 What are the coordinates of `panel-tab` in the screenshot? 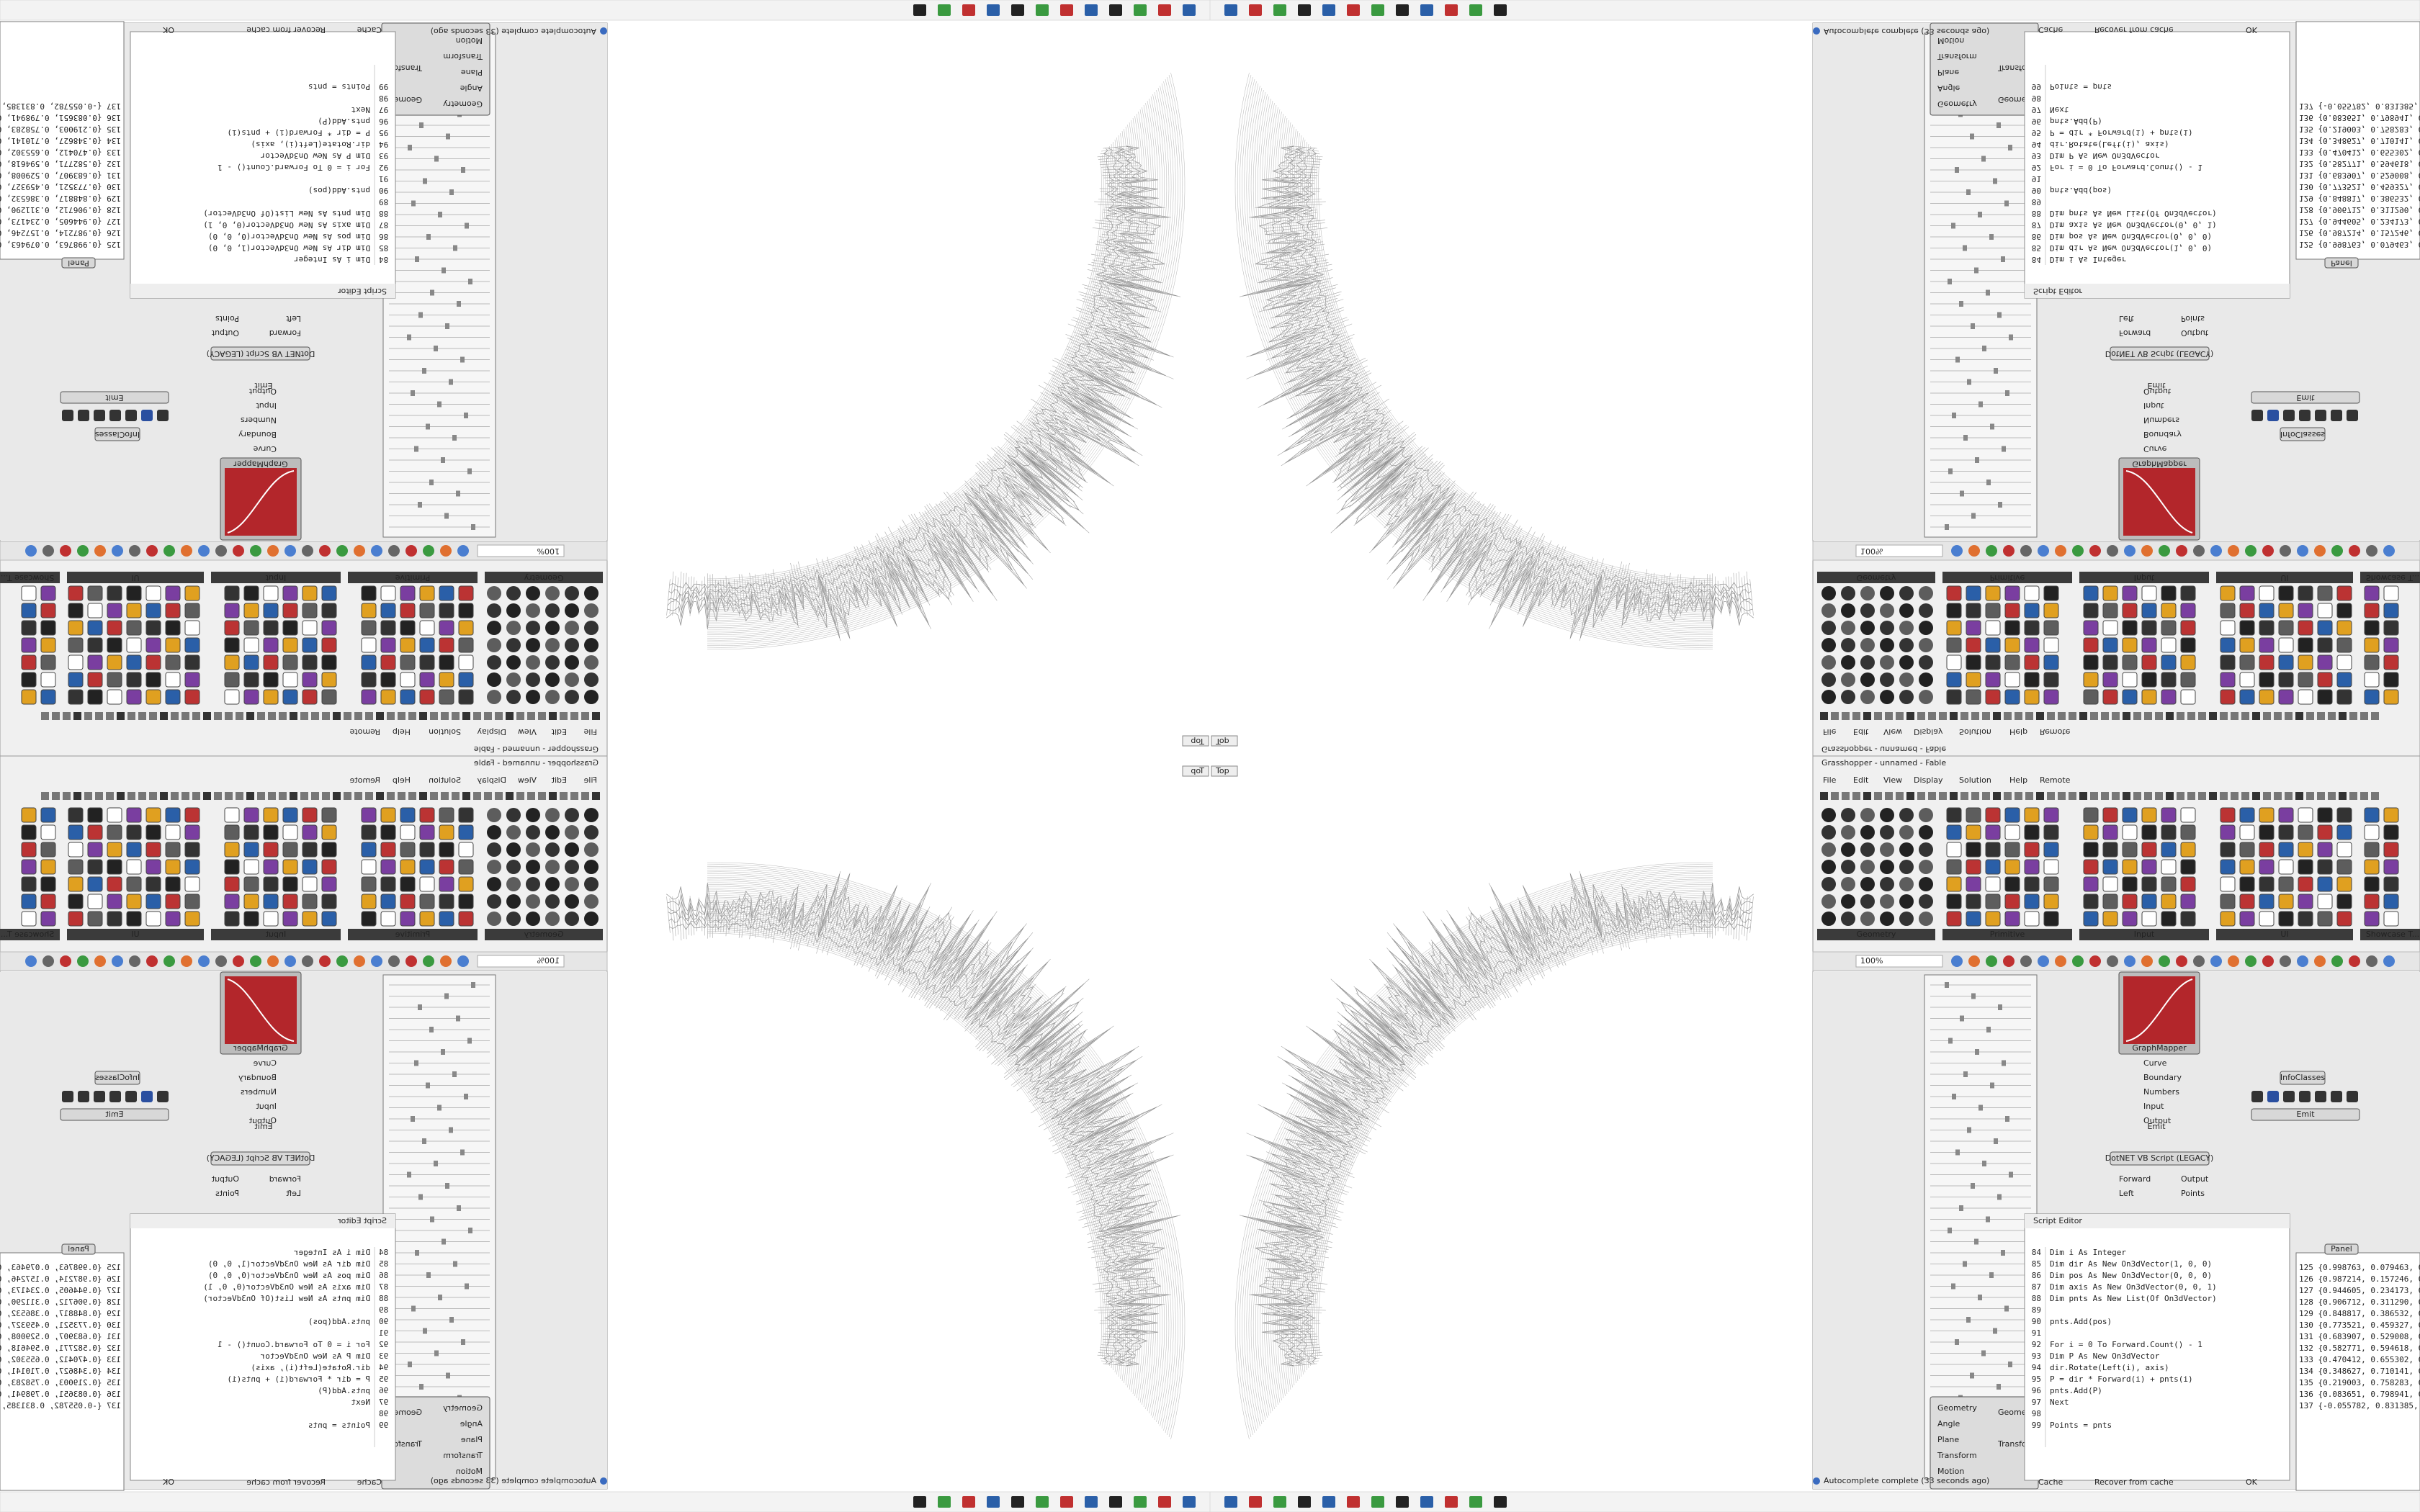 It's located at (2341, 263).